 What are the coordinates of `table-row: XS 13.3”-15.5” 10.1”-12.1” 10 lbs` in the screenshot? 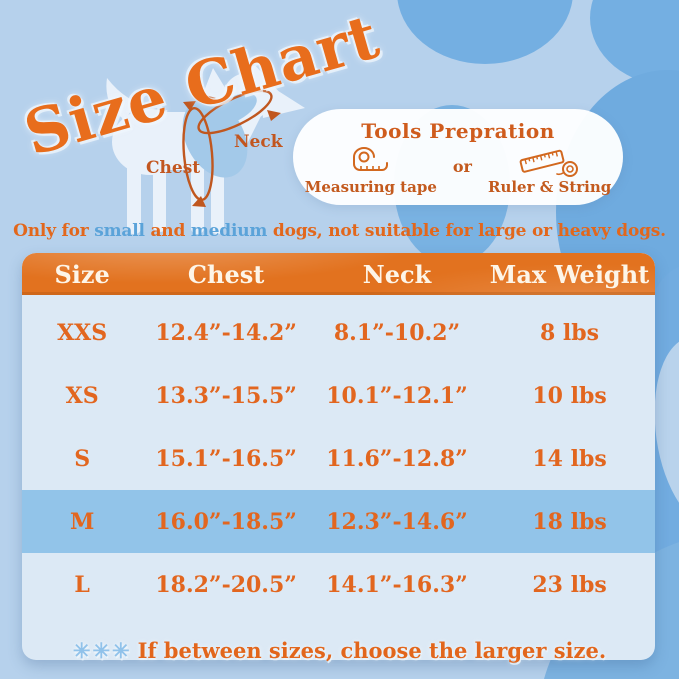 It's located at (338, 395).